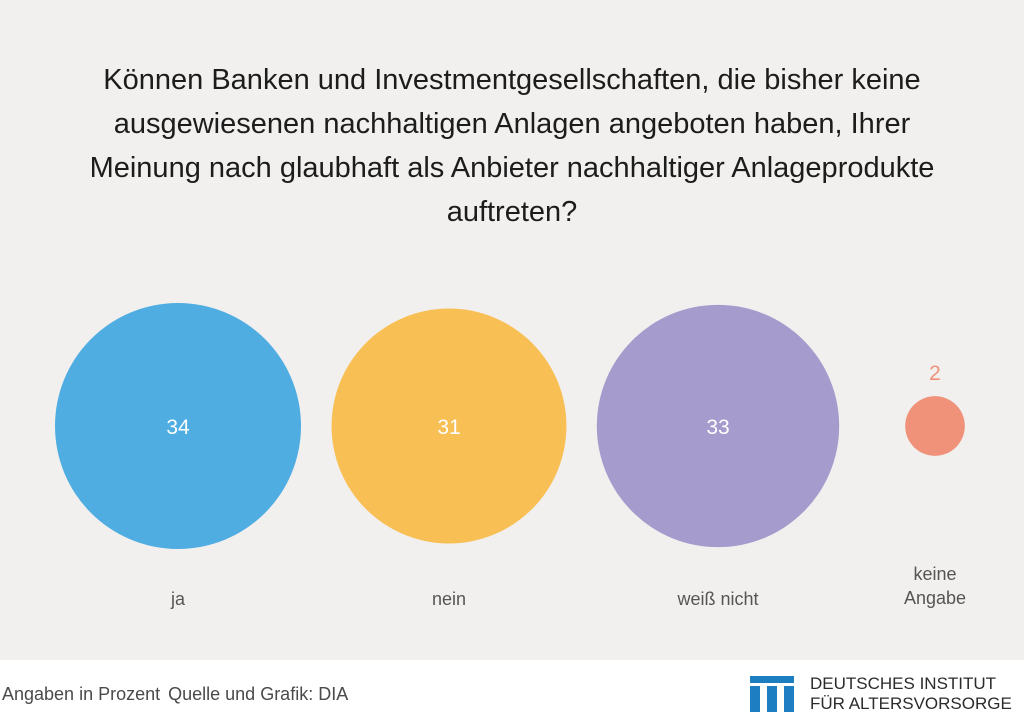 This screenshot has width=1024, height=717. I want to click on value-label-2: 33, so click(717, 427).